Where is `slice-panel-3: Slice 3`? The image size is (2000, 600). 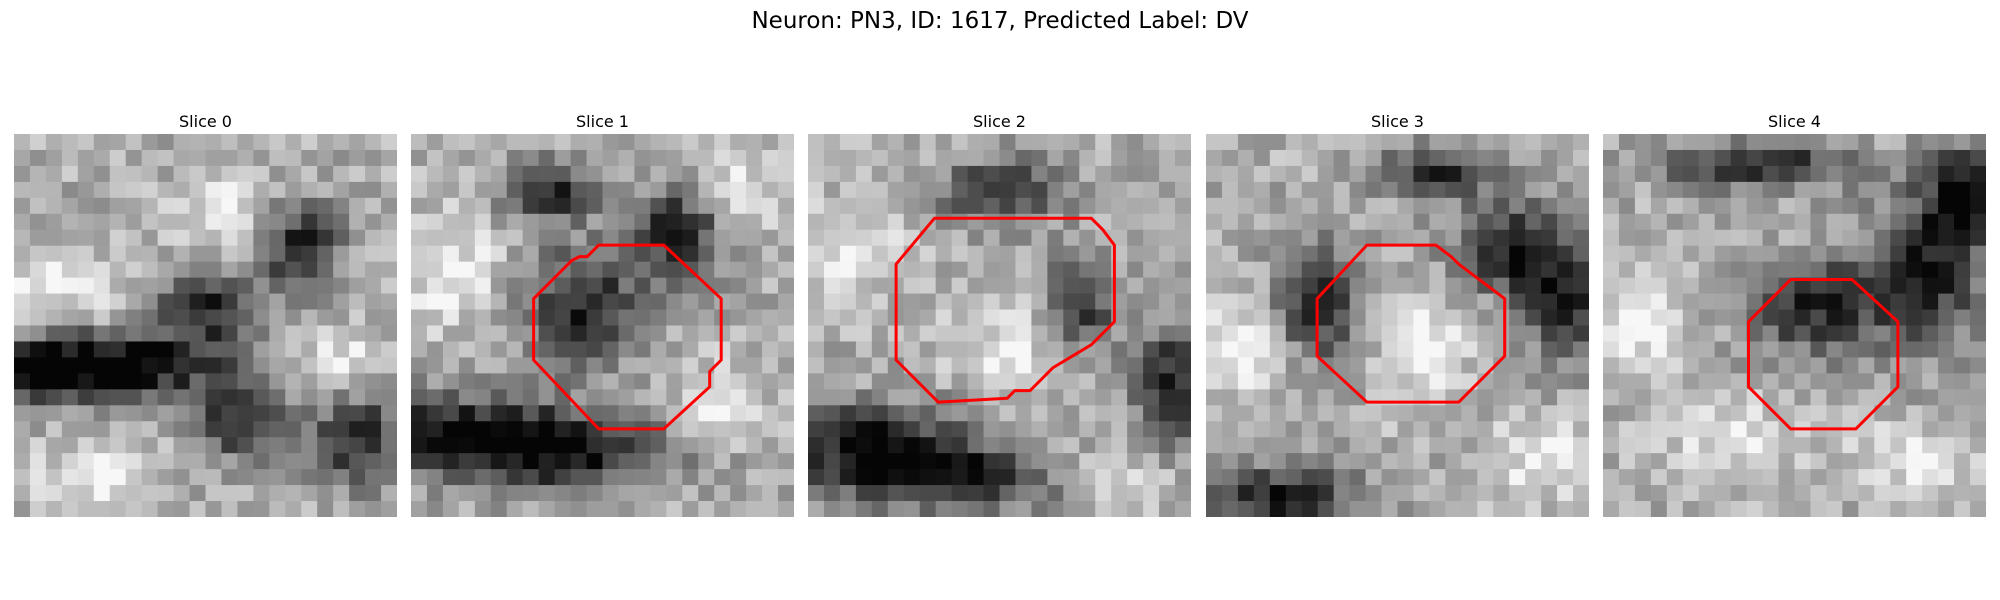 slice-panel-3: Slice 3 is located at coordinates (1397, 313).